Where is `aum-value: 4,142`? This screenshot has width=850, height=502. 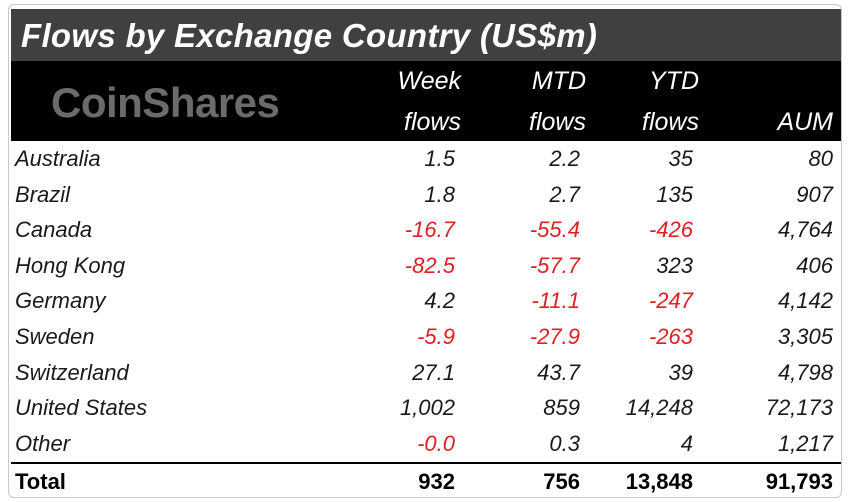 aum-value: 4,142 is located at coordinates (805, 301).